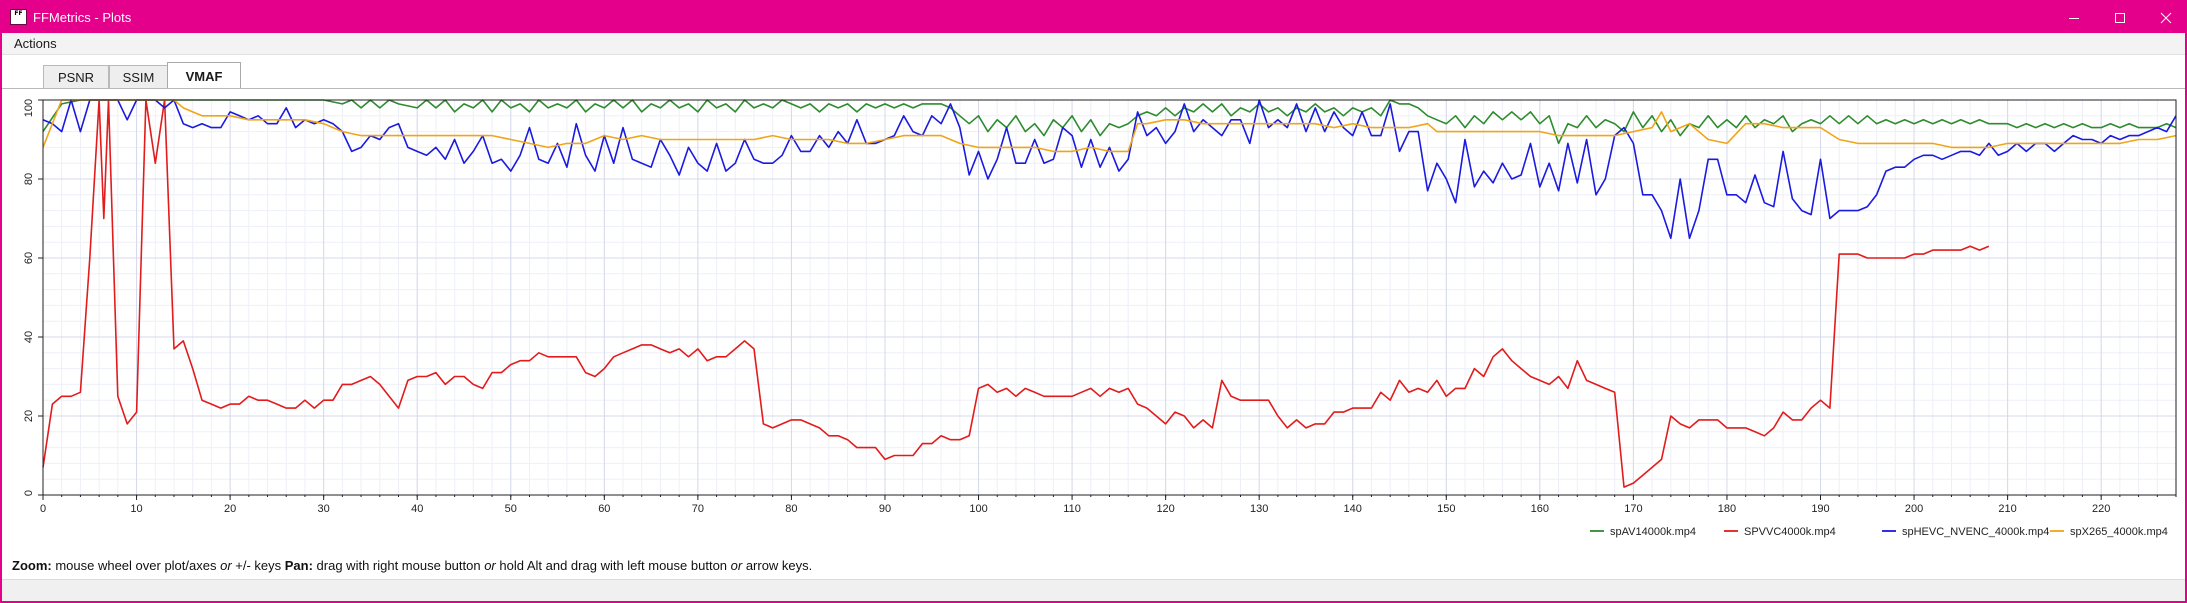  I want to click on pan-text-3: arrow keys., so click(777, 565).